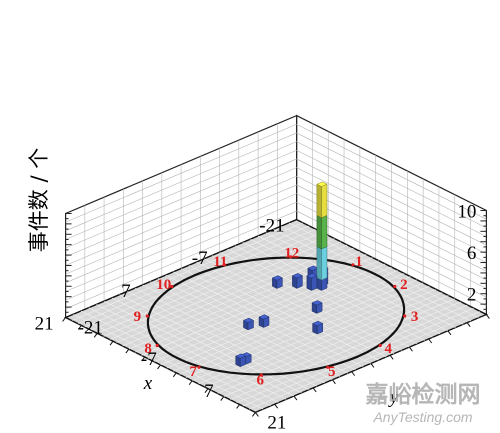 This screenshot has height=433, width=500. Describe the element at coordinates (332, 372) in the screenshot. I see `clock-label: 5` at that location.